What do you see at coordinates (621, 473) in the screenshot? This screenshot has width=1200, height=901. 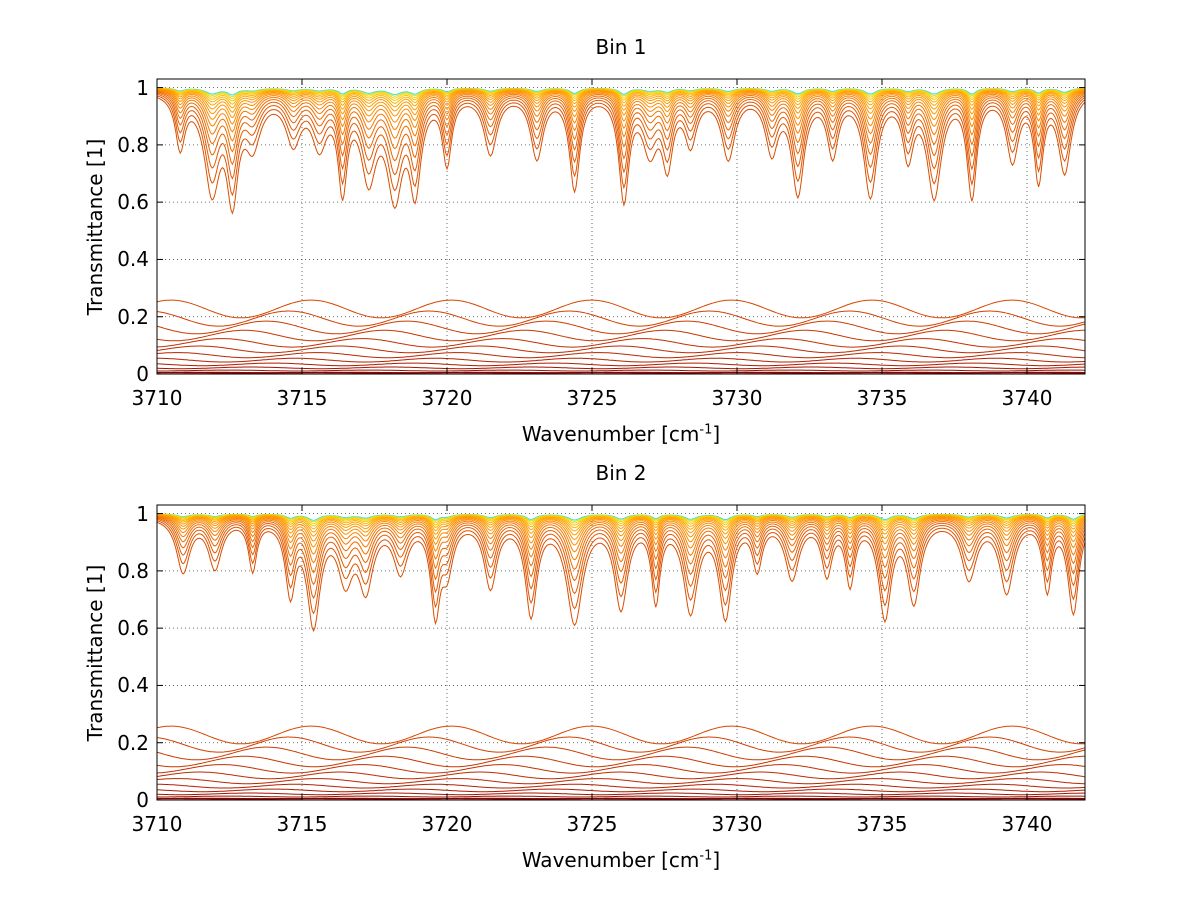 I see `chart-title: Bin 2` at bounding box center [621, 473].